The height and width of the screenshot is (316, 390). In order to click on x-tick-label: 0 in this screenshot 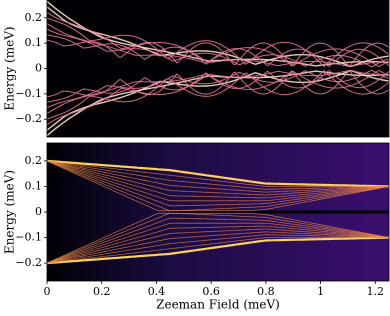, I will do `click(47, 291)`.